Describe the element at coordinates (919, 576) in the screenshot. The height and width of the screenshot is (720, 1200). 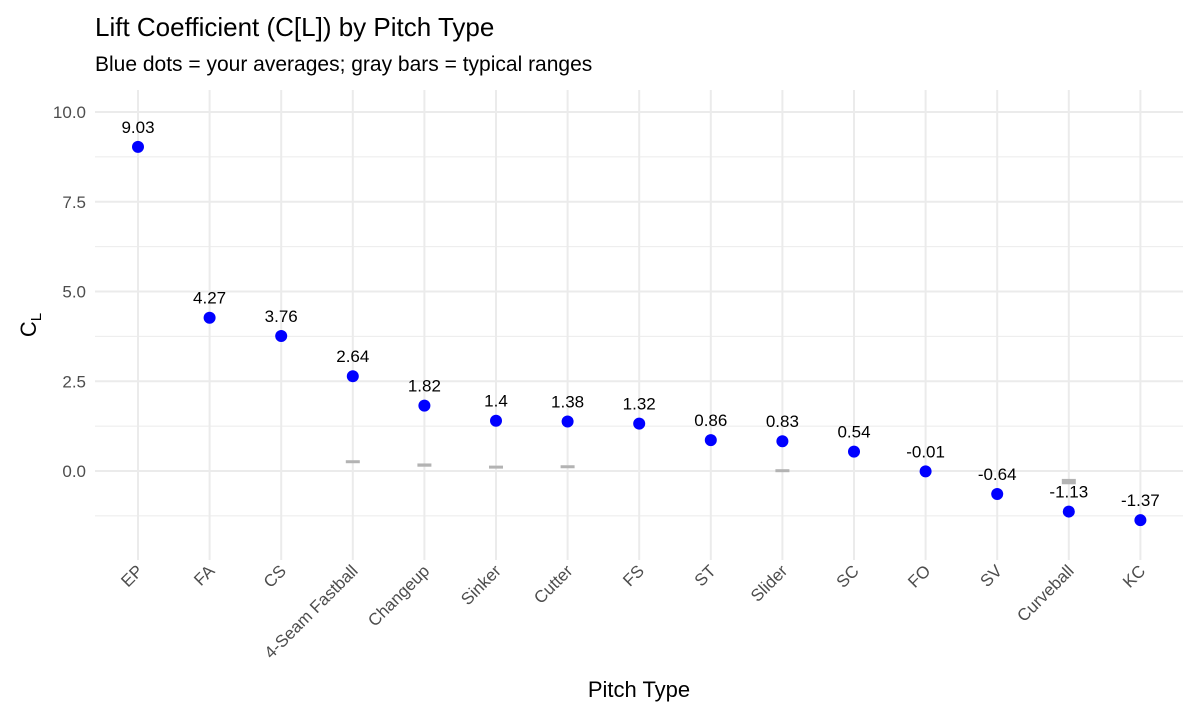
I see `x-tick-label: FO` at that location.